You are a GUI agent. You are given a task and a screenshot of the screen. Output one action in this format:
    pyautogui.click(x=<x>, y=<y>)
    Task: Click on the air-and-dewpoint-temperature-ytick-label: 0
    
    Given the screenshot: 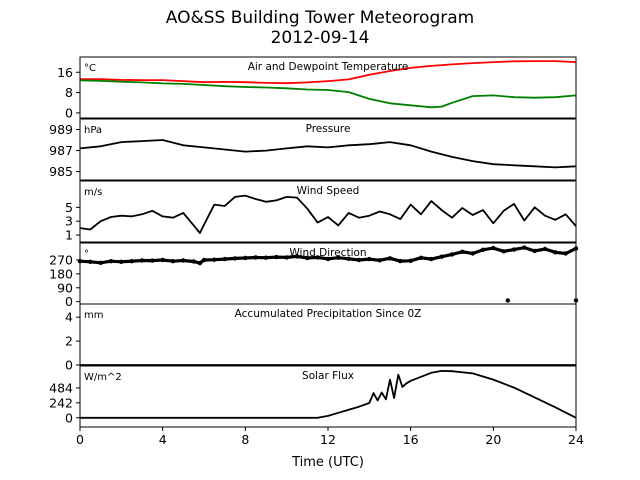 What is the action you would take?
    pyautogui.click(x=69, y=112)
    